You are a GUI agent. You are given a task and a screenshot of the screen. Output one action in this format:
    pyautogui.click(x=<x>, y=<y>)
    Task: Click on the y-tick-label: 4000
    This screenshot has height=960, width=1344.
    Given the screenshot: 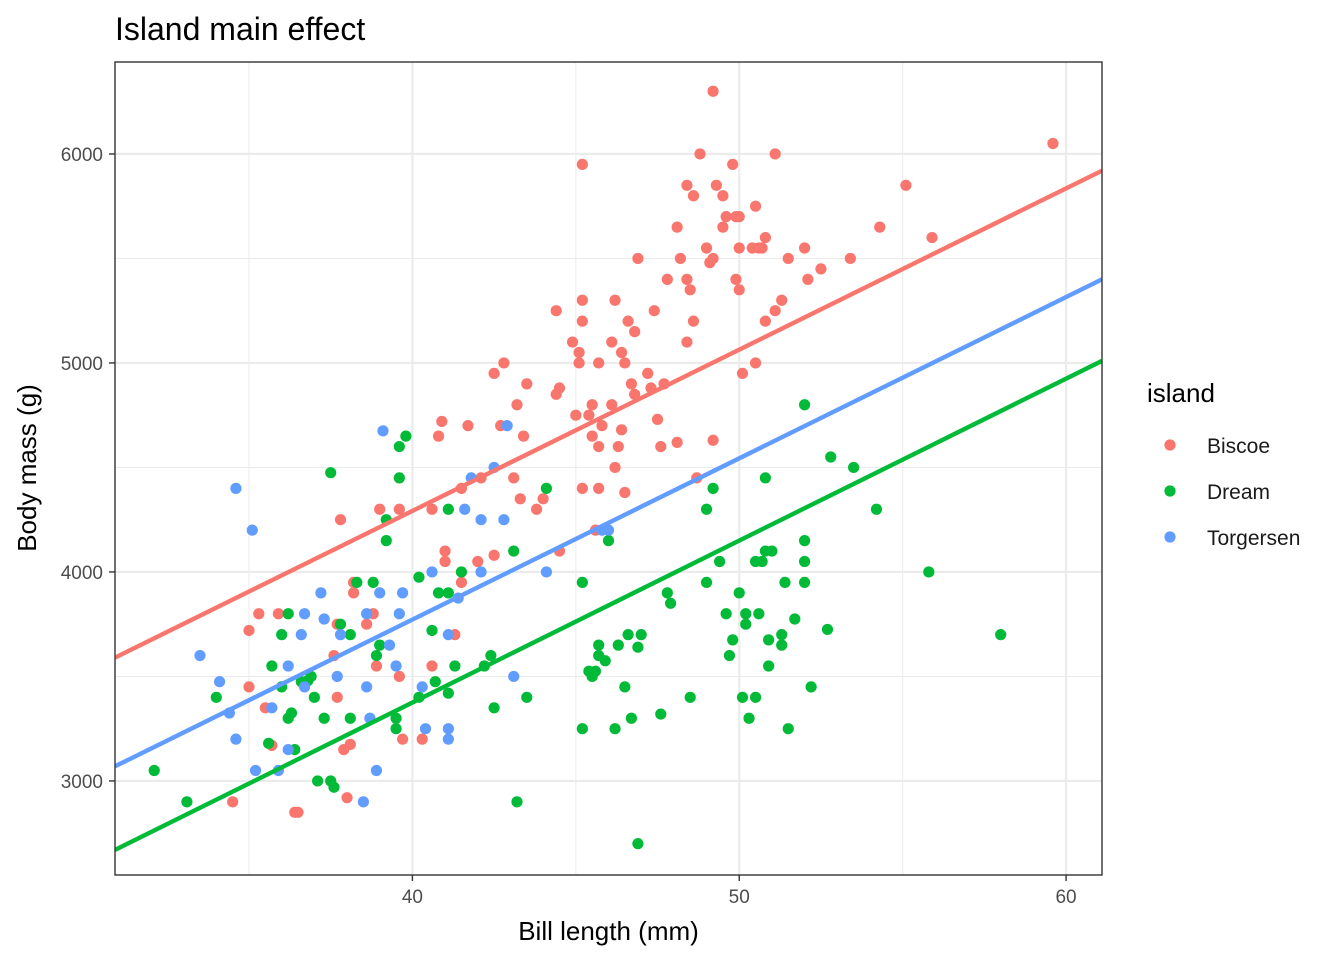 What is the action you would take?
    pyautogui.click(x=82, y=573)
    